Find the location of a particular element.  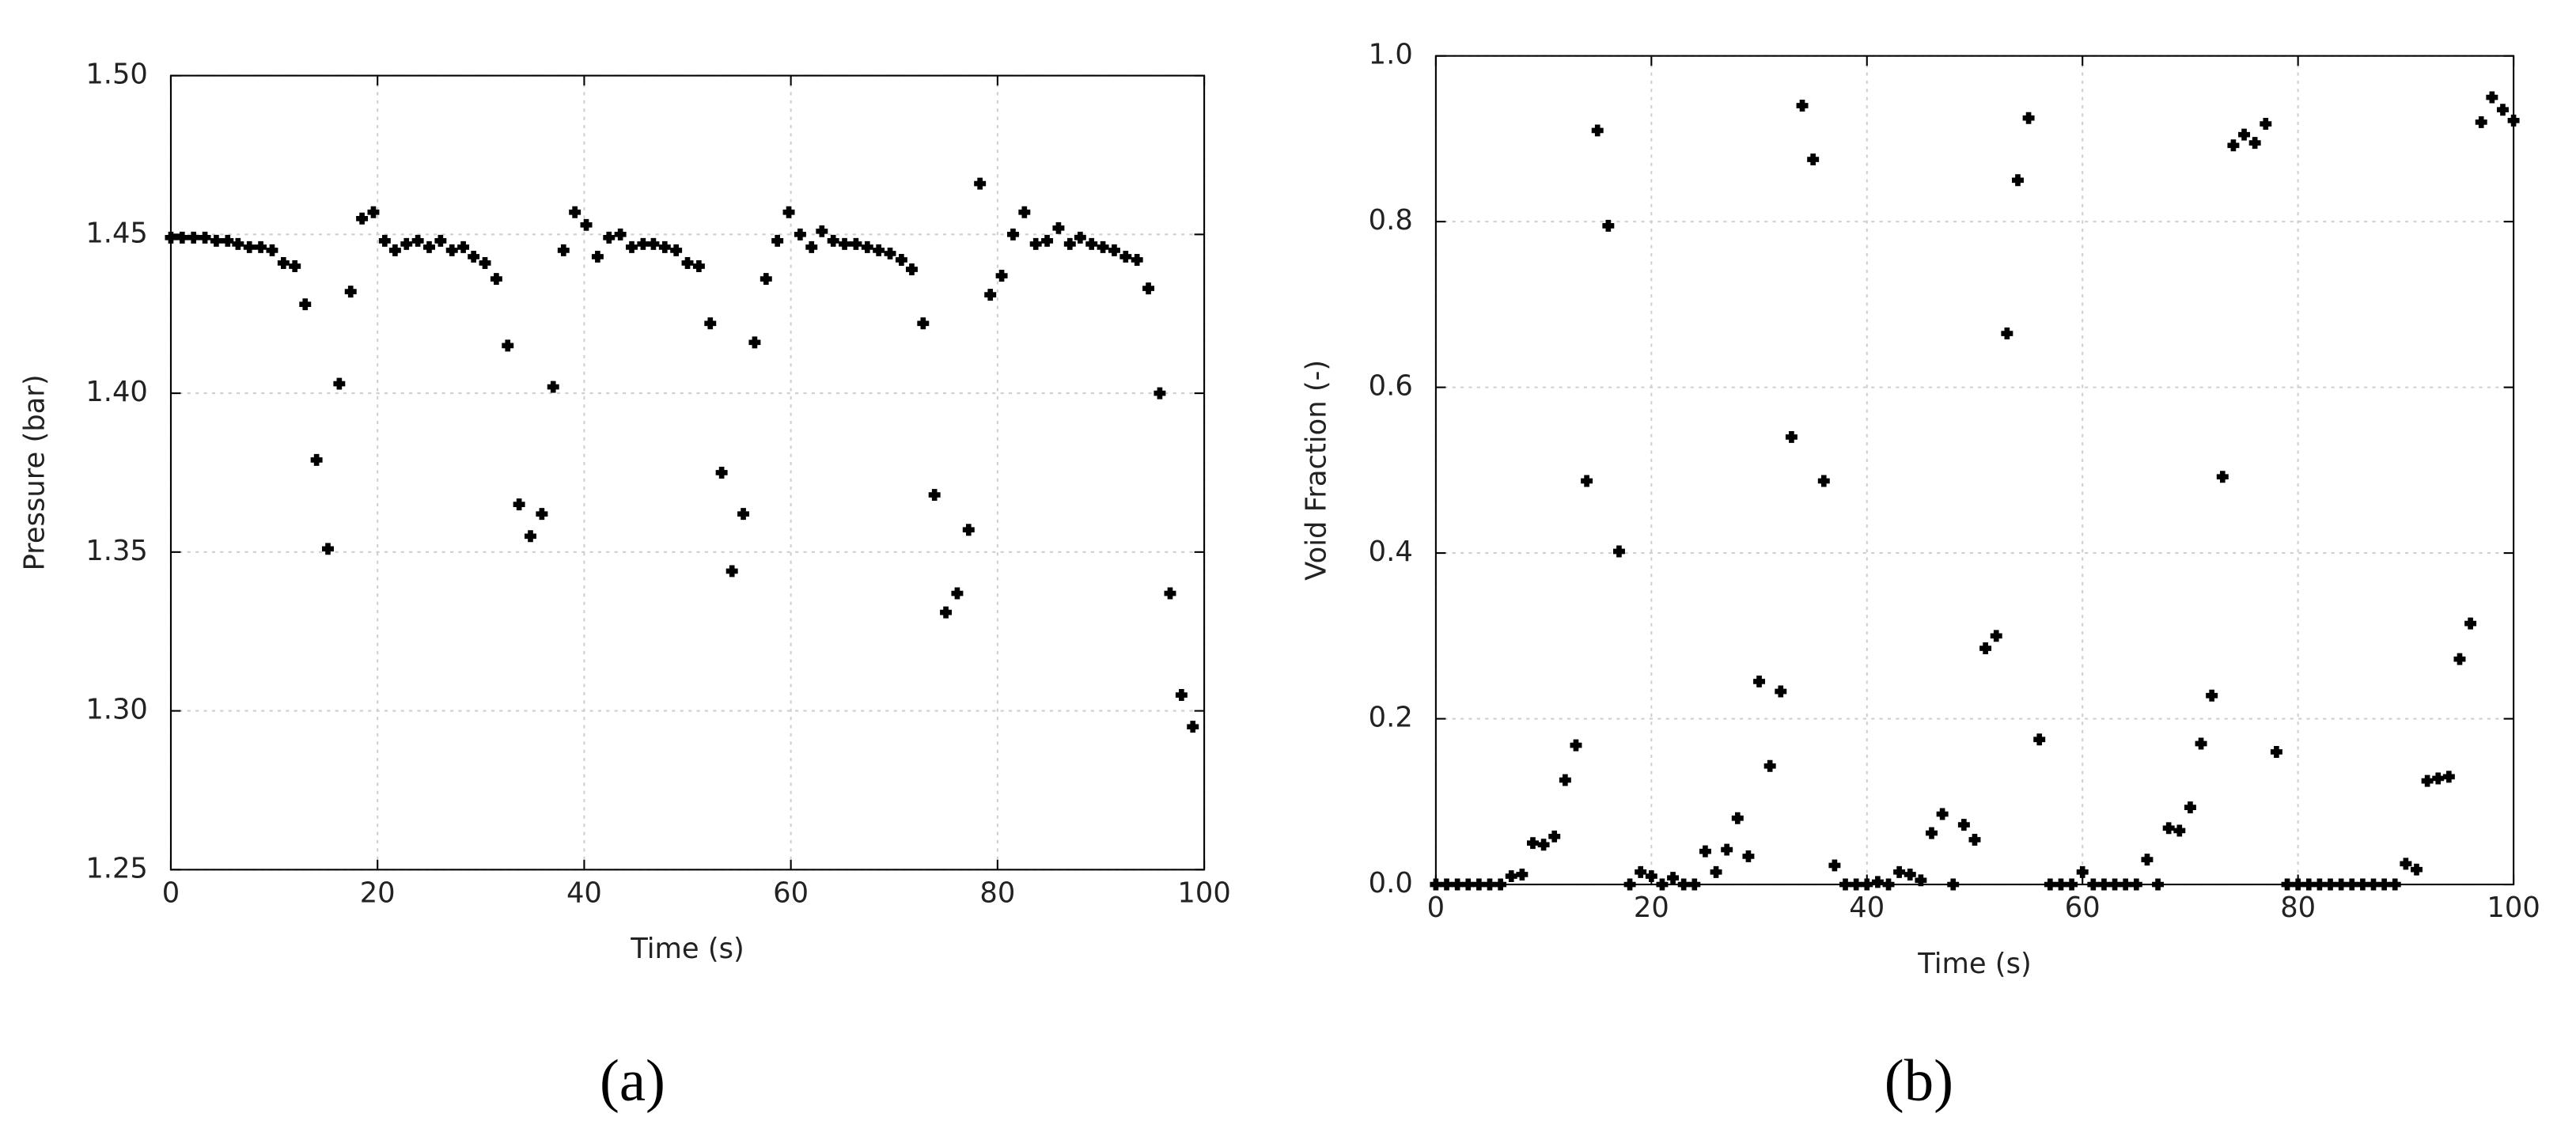

y-tick-label: 1.50 is located at coordinates (116, 75).